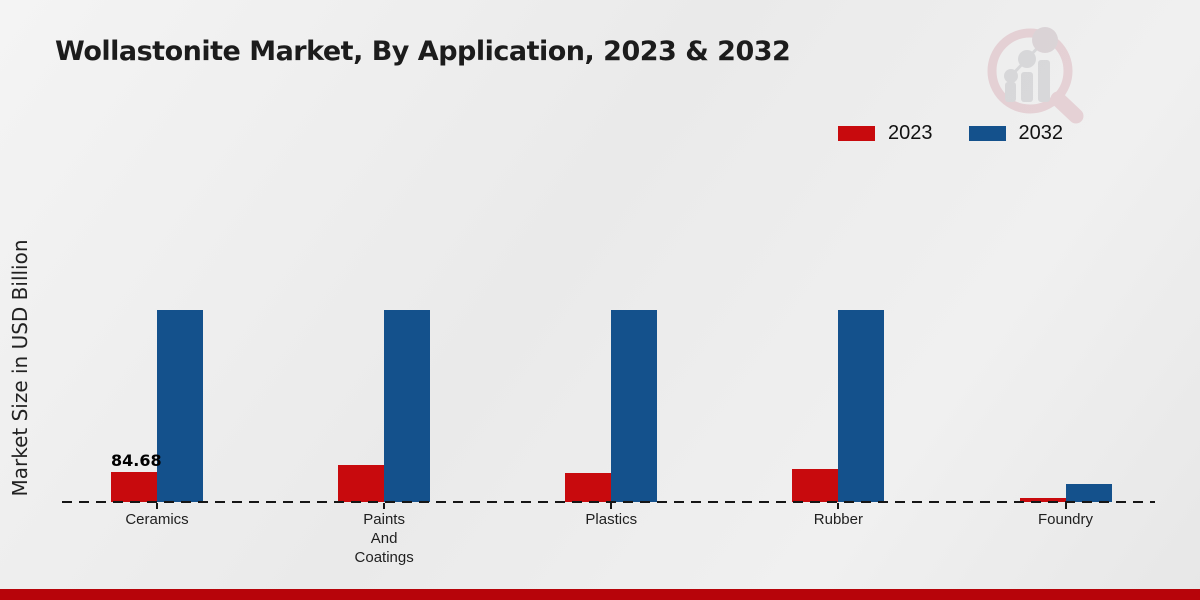 This screenshot has height=600, width=1200. What do you see at coordinates (634, 406) in the screenshot?
I see `bar-2032-plastics` at bounding box center [634, 406].